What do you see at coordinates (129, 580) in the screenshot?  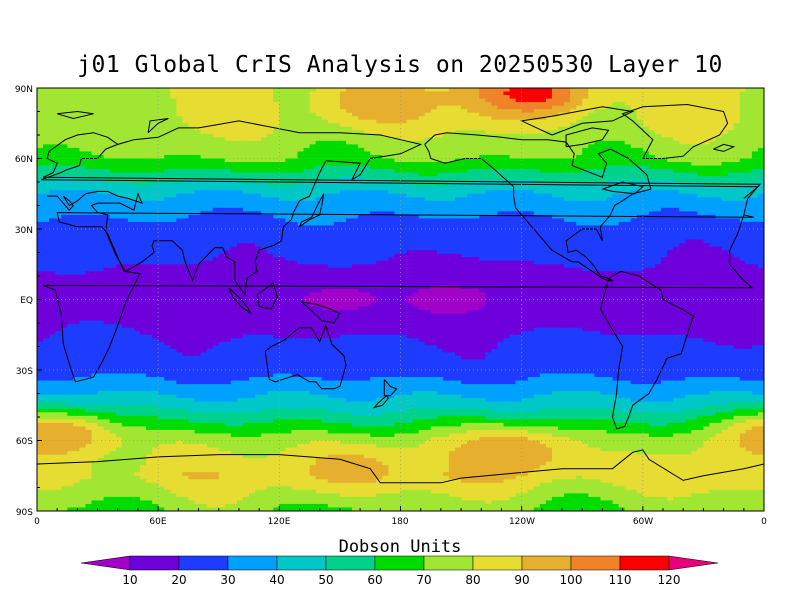 I see `cb-label-10: 10` at bounding box center [129, 580].